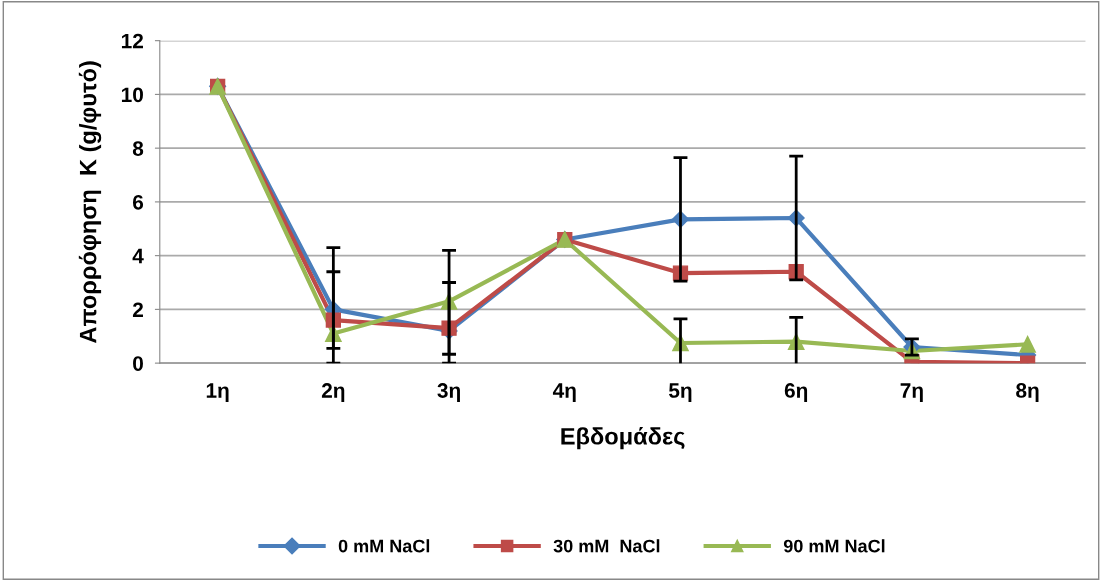 The image size is (1102, 581). What do you see at coordinates (680, 392) in the screenshot?
I see `x-tick-label: 5η` at bounding box center [680, 392].